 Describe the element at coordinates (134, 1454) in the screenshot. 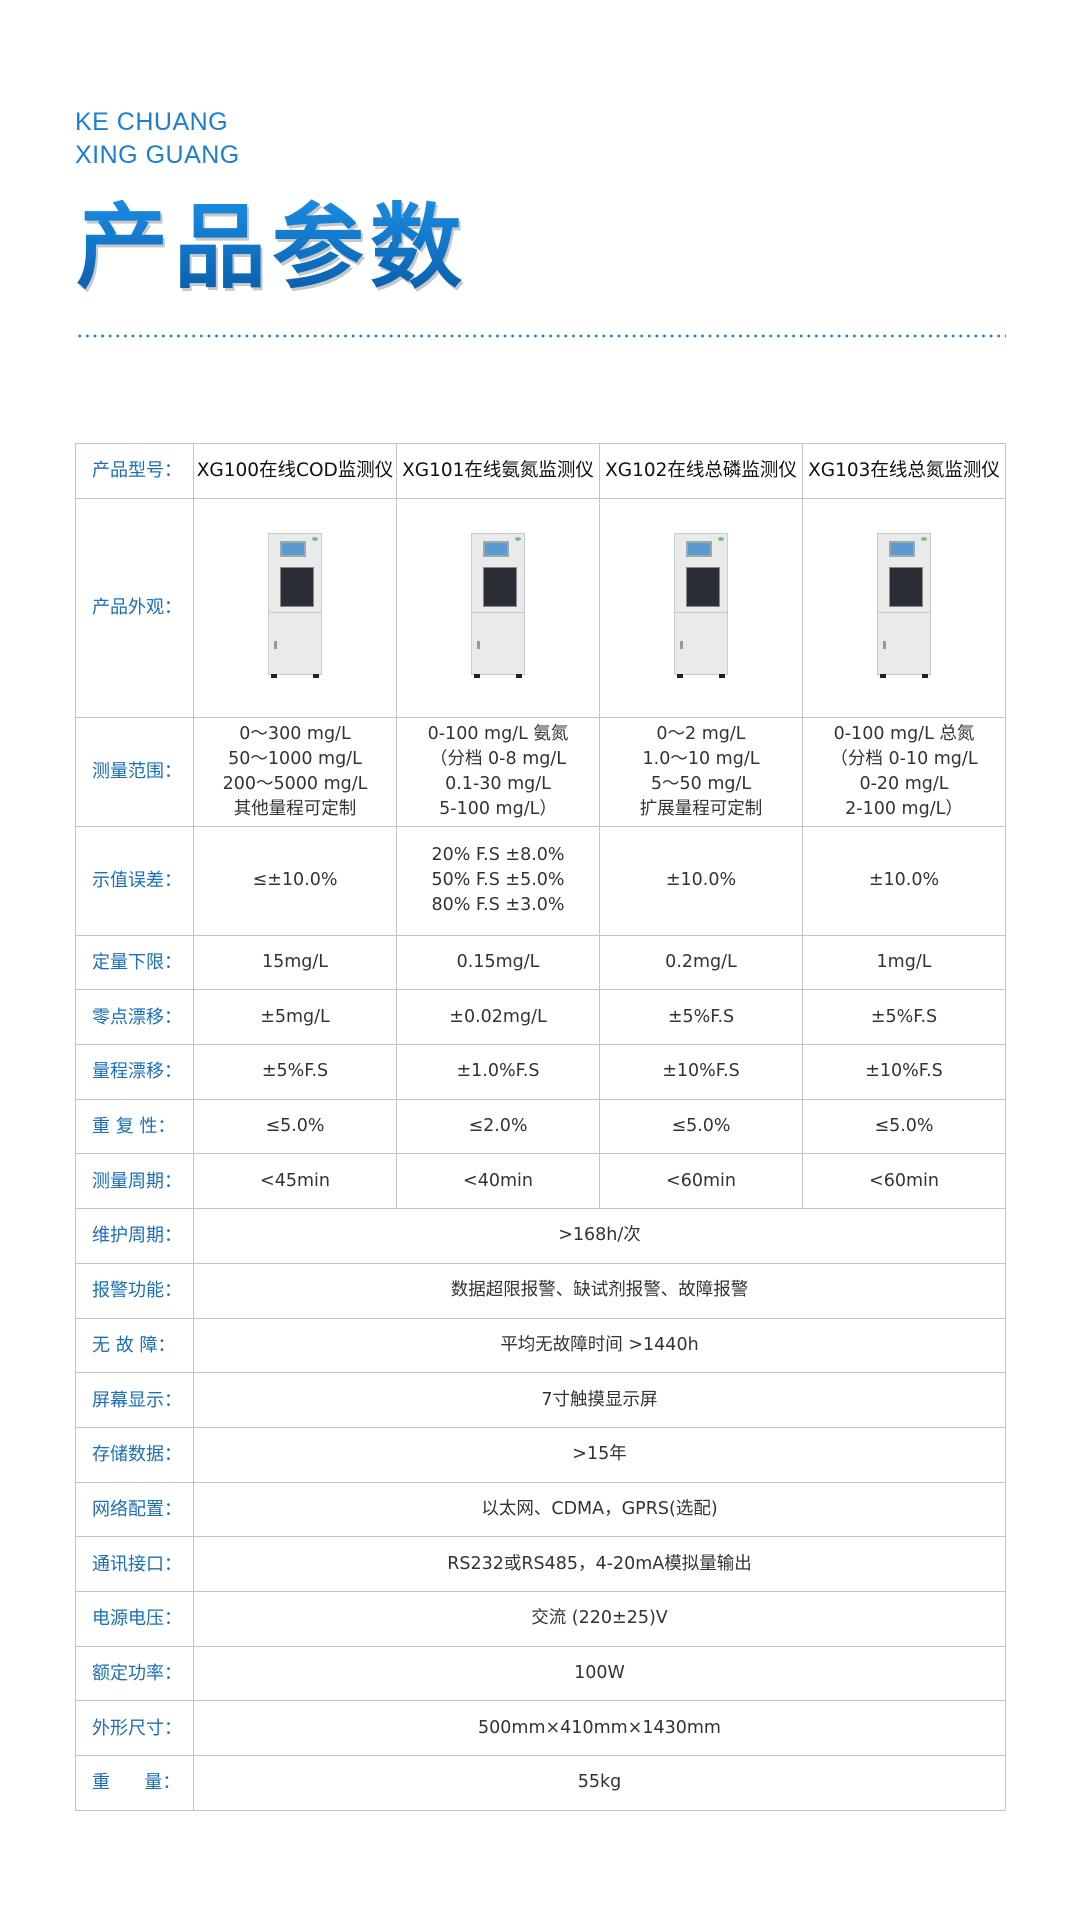

I see `row-label: 存储数据：` at that location.